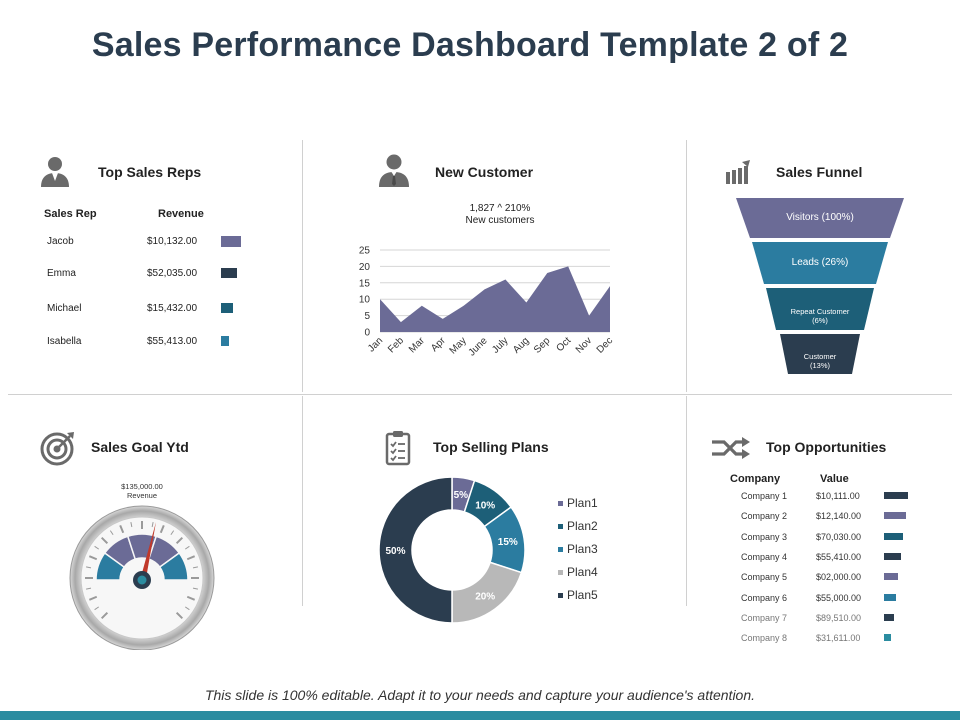  What do you see at coordinates (55, 173) in the screenshot?
I see `user-icon` at bounding box center [55, 173].